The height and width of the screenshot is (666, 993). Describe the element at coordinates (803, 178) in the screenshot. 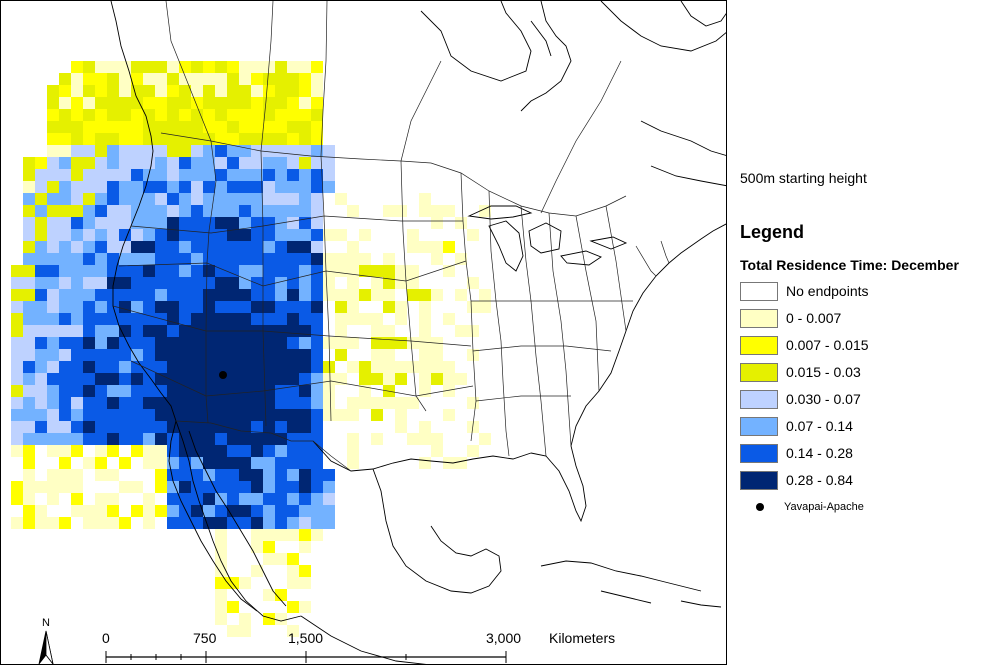

I see `map-subtitle: 500m starting height` at that location.